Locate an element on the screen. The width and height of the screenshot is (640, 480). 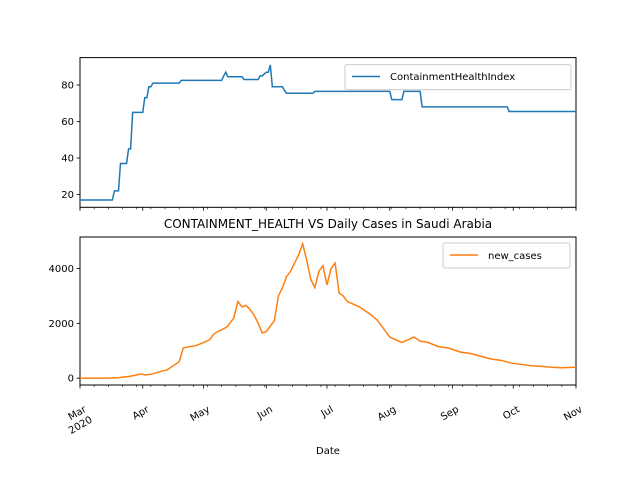
legend-label-new-cases: new_cases is located at coordinates (515, 256).